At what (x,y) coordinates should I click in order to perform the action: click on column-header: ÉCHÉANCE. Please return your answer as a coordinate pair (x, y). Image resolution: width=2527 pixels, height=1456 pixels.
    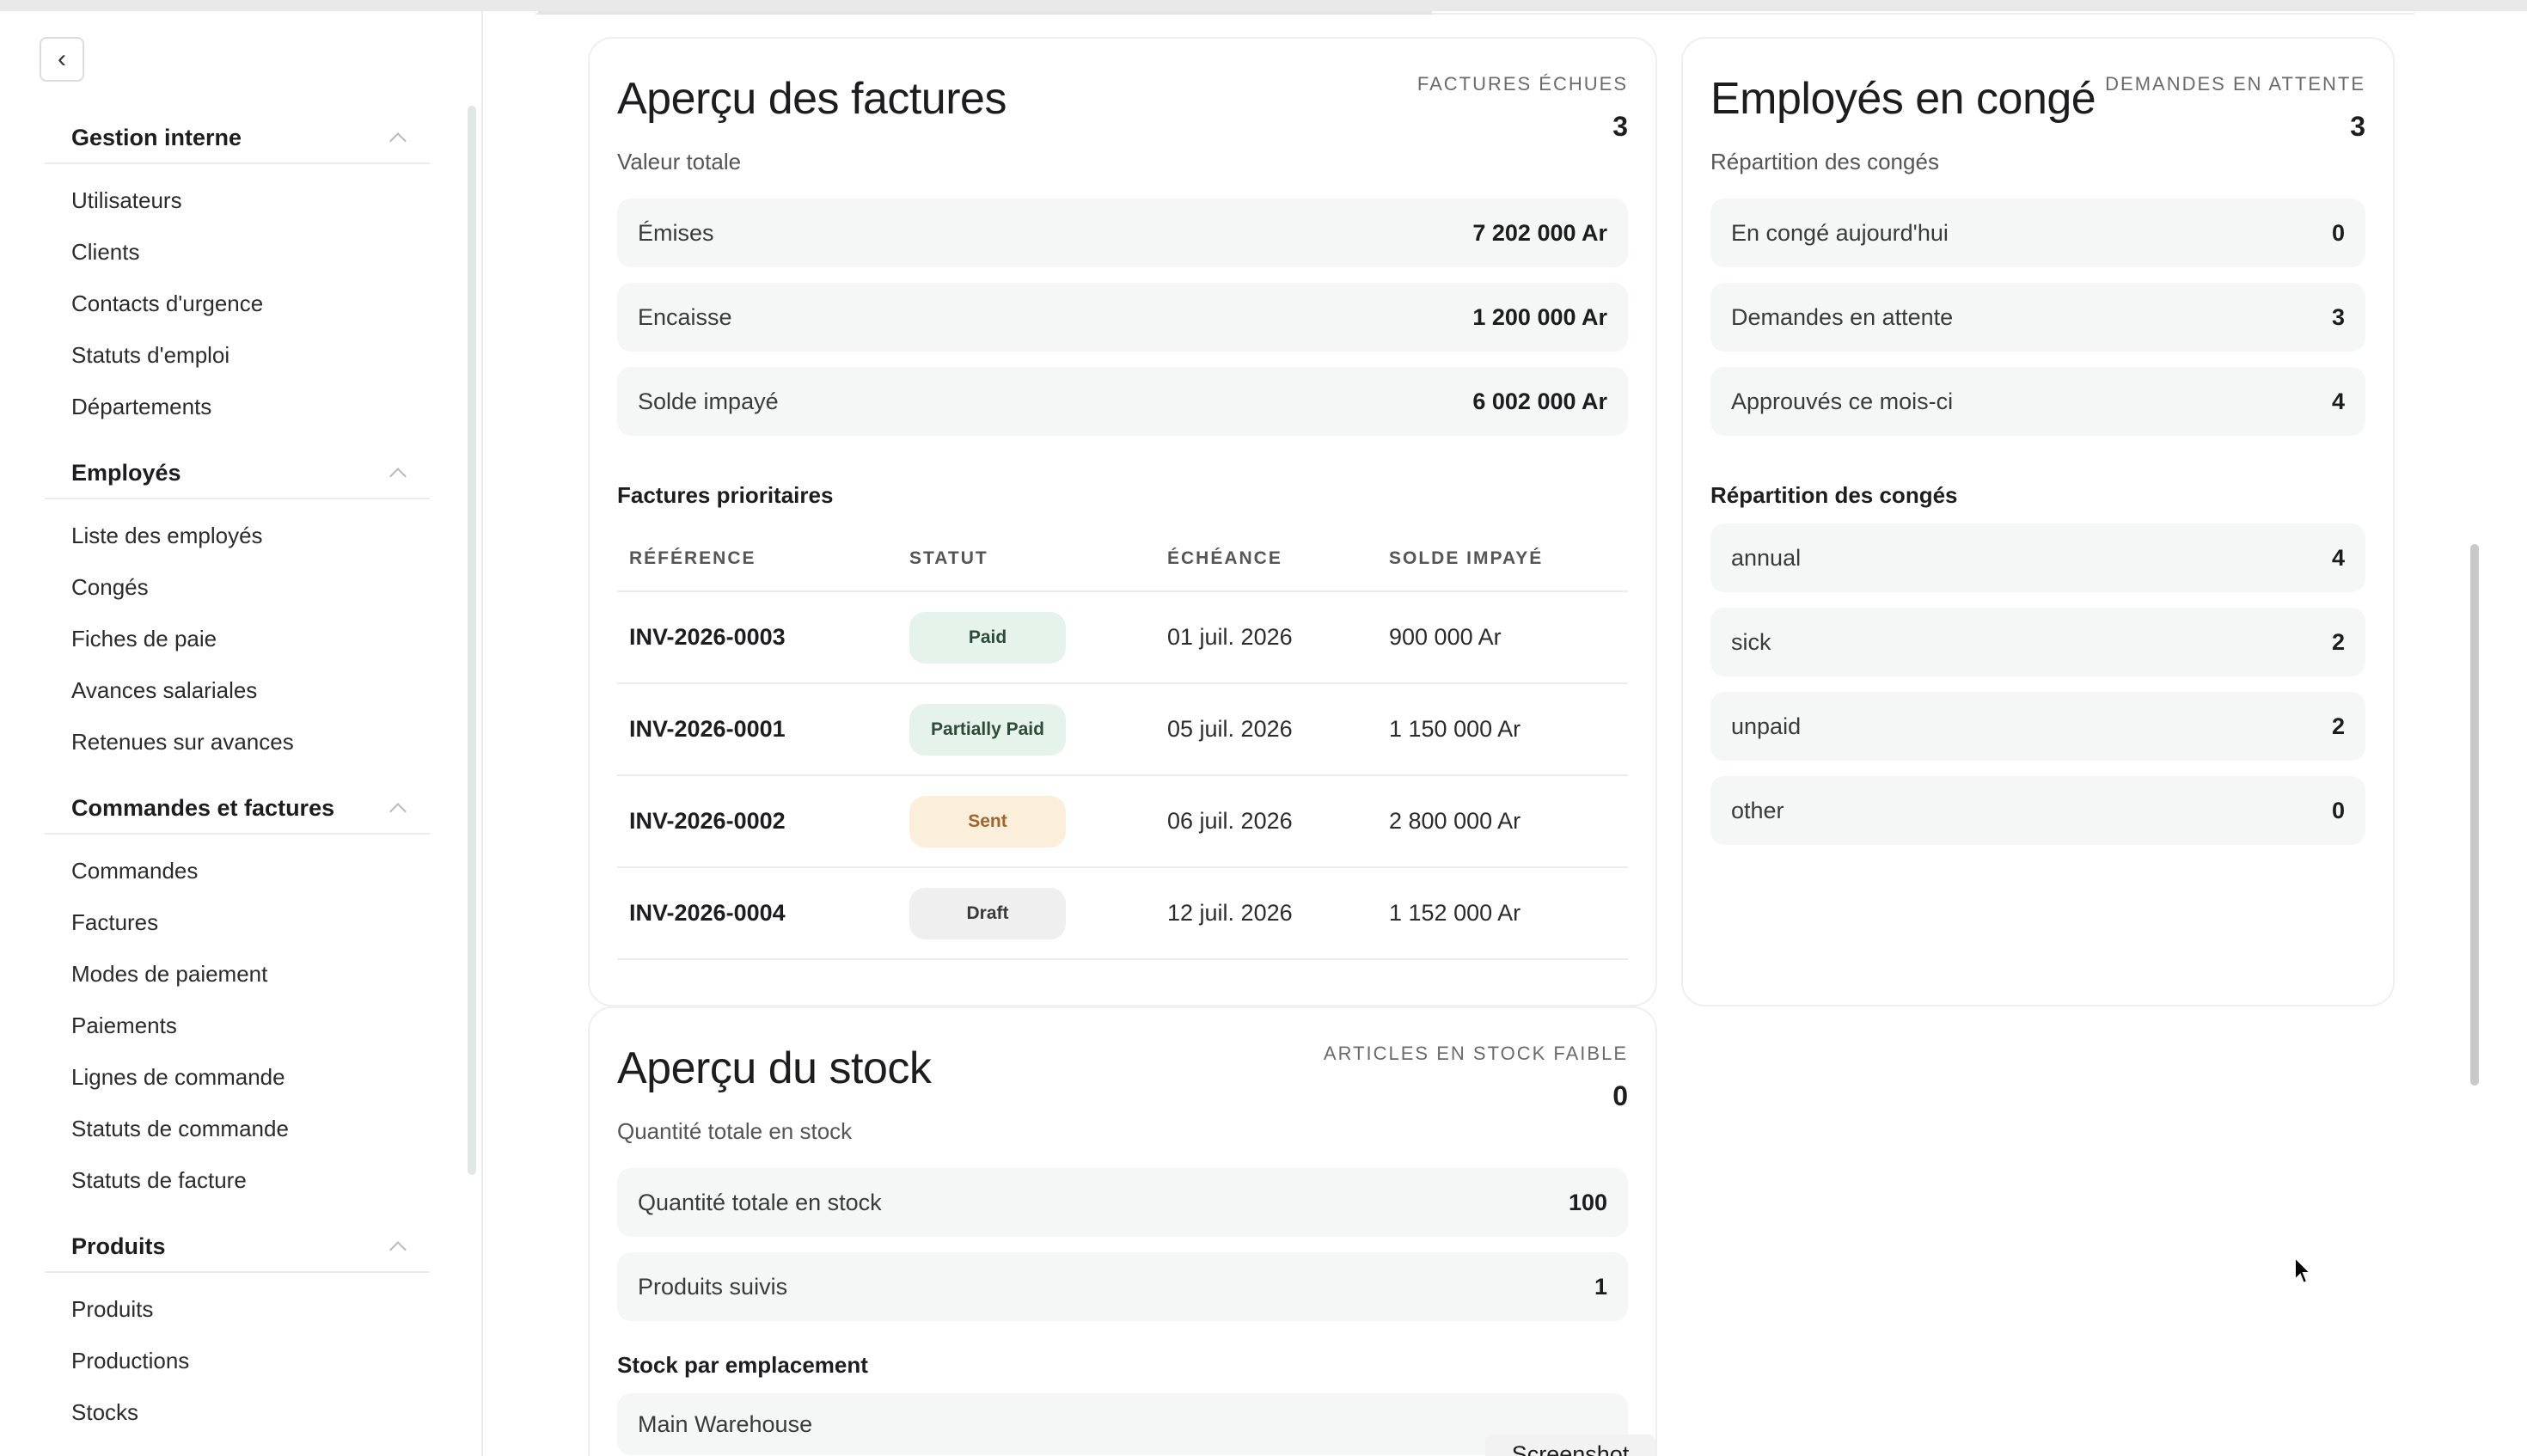
    Looking at the image, I should click on (1225, 558).